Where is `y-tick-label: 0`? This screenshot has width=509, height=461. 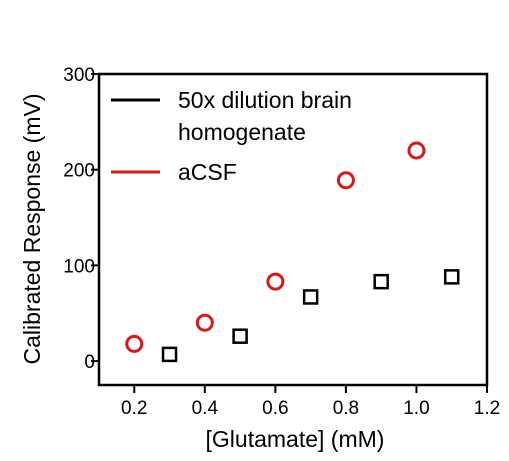 y-tick-label: 0 is located at coordinates (89, 362).